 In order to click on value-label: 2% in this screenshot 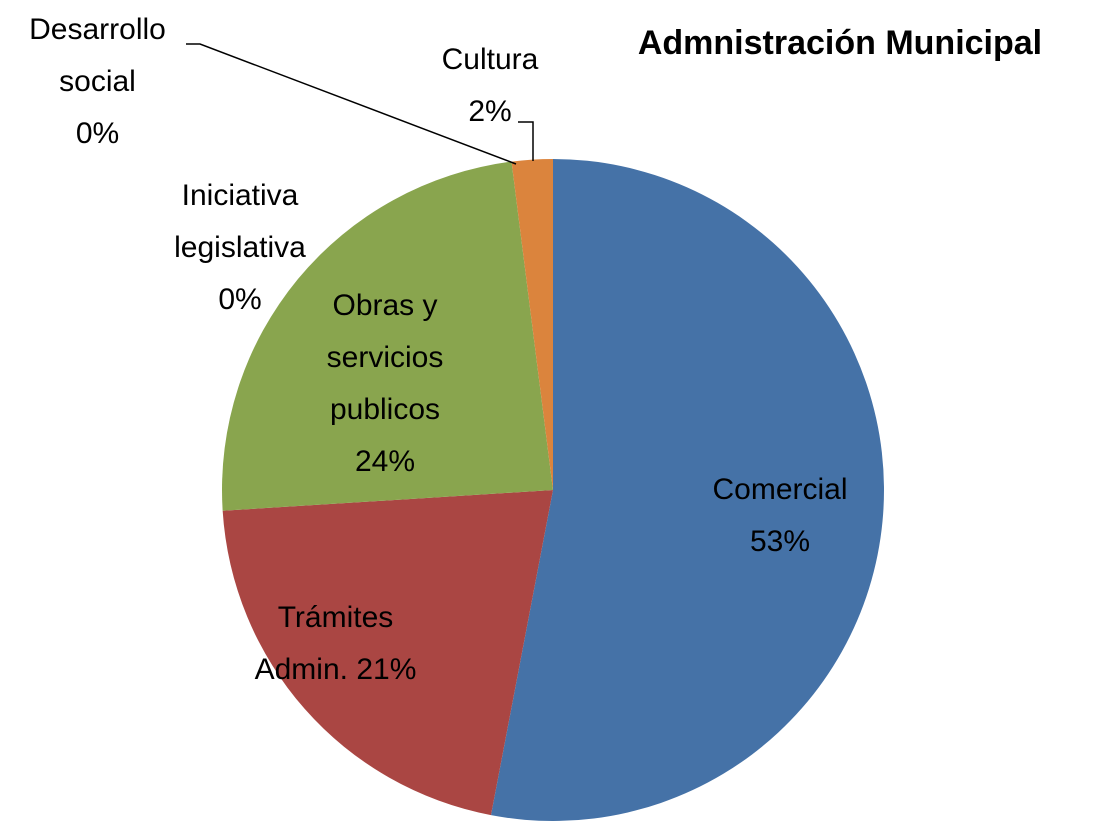, I will do `click(490, 111)`.